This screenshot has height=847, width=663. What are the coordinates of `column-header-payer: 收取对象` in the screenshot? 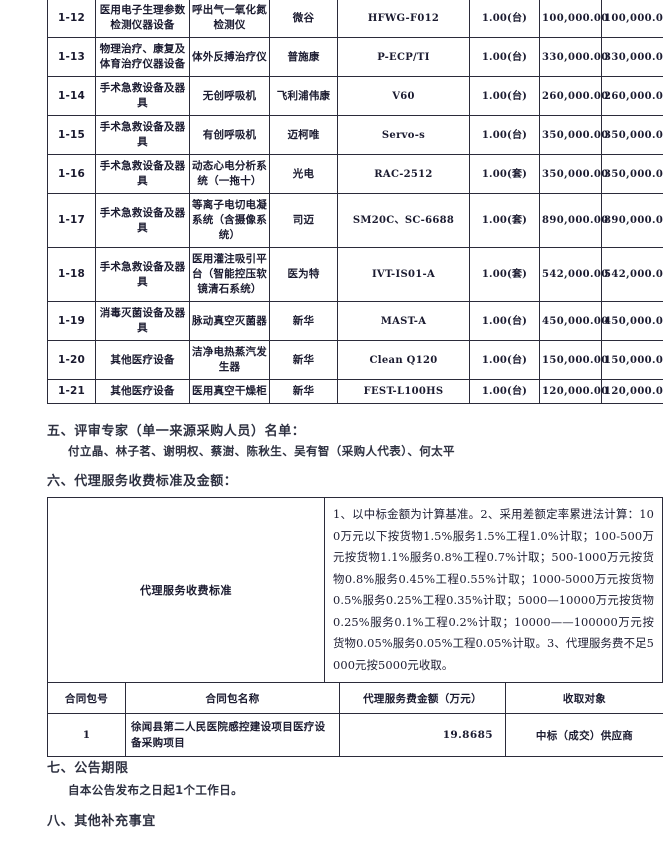 It's located at (584, 698).